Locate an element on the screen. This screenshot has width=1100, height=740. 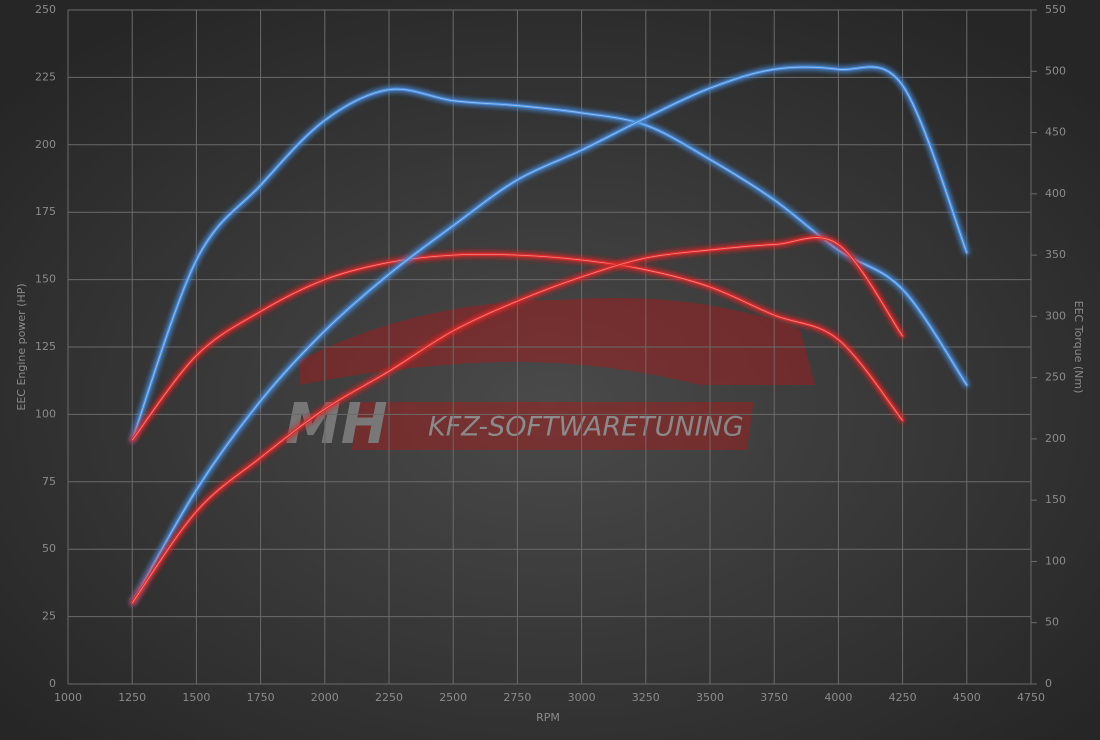
y2-tick-label: 400 is located at coordinates (1055, 193).